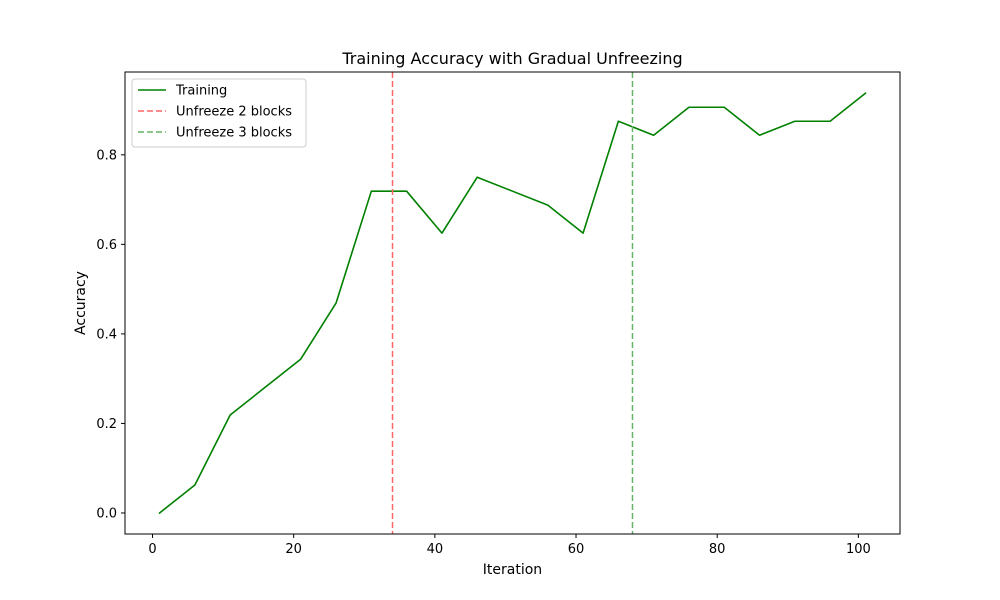  What do you see at coordinates (234, 112) in the screenshot?
I see `legend-label-unfreeze-2-blocks: Unfreeze 2 blocks` at bounding box center [234, 112].